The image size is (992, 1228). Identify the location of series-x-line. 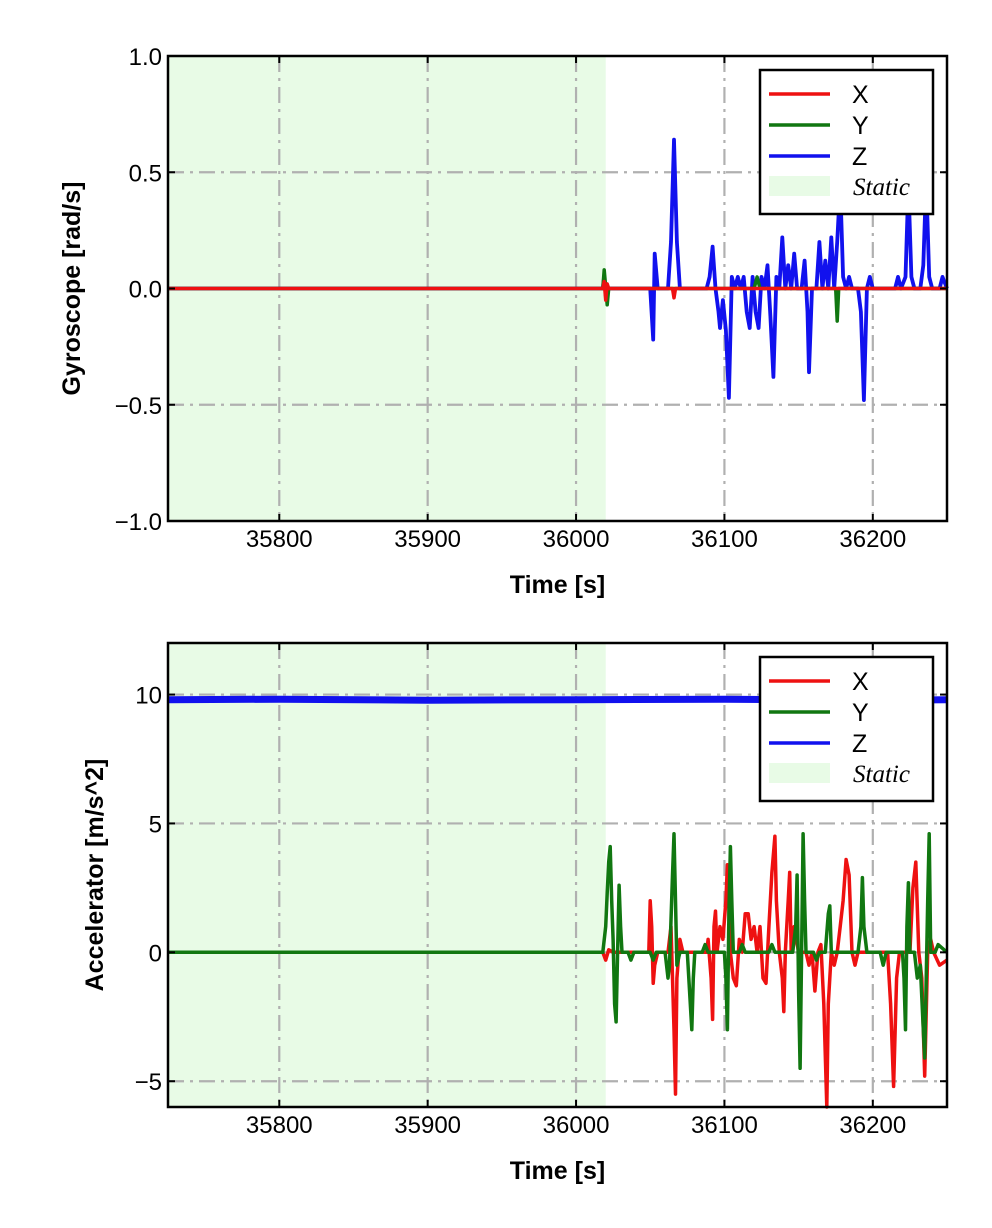
(557, 290).